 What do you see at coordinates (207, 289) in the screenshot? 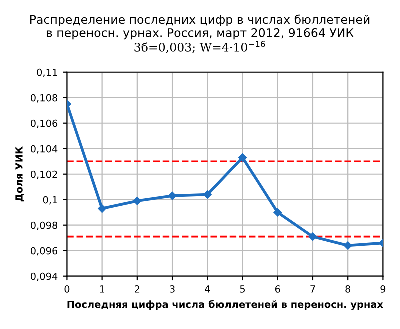
I see `x-tick-label: 4` at bounding box center [207, 289].